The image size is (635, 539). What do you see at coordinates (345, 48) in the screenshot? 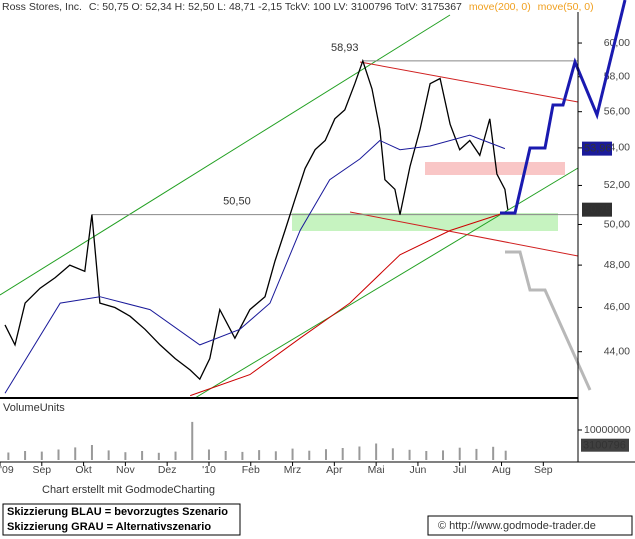
I see `annotation: 58,93` at bounding box center [345, 48].